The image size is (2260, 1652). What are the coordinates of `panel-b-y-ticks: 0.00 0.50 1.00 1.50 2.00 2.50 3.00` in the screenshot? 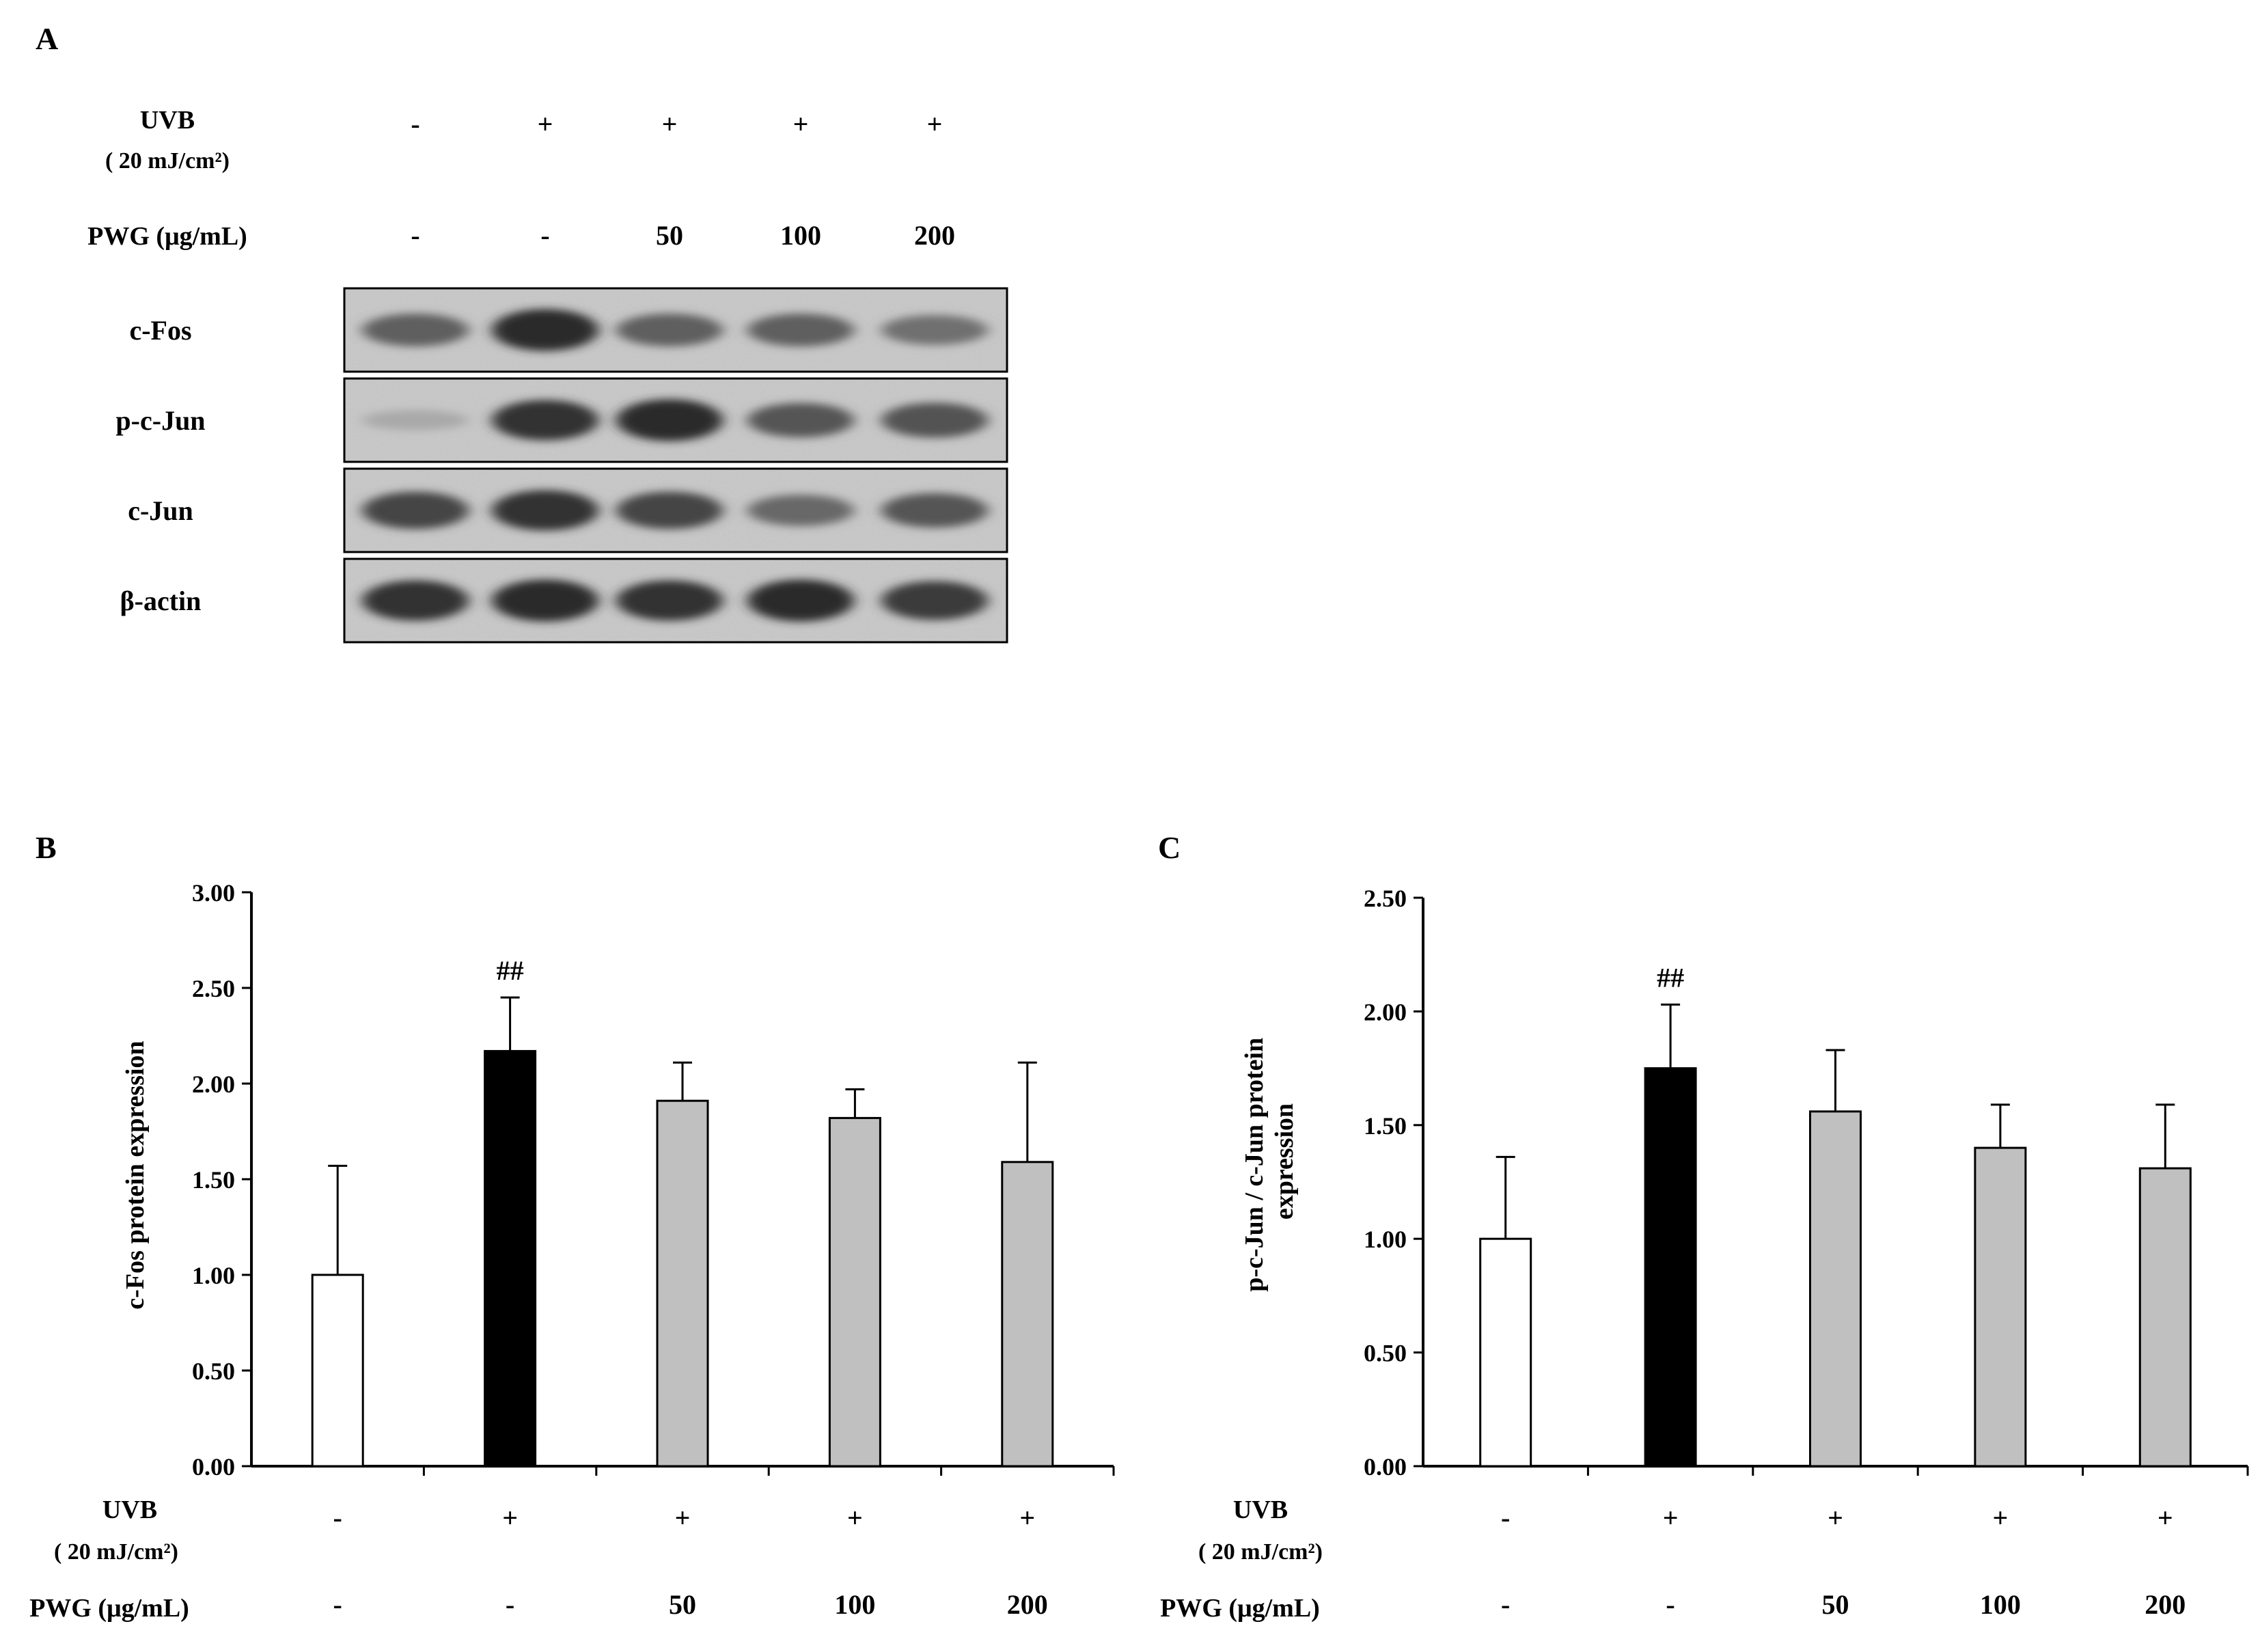 It's located at (221, 1180).